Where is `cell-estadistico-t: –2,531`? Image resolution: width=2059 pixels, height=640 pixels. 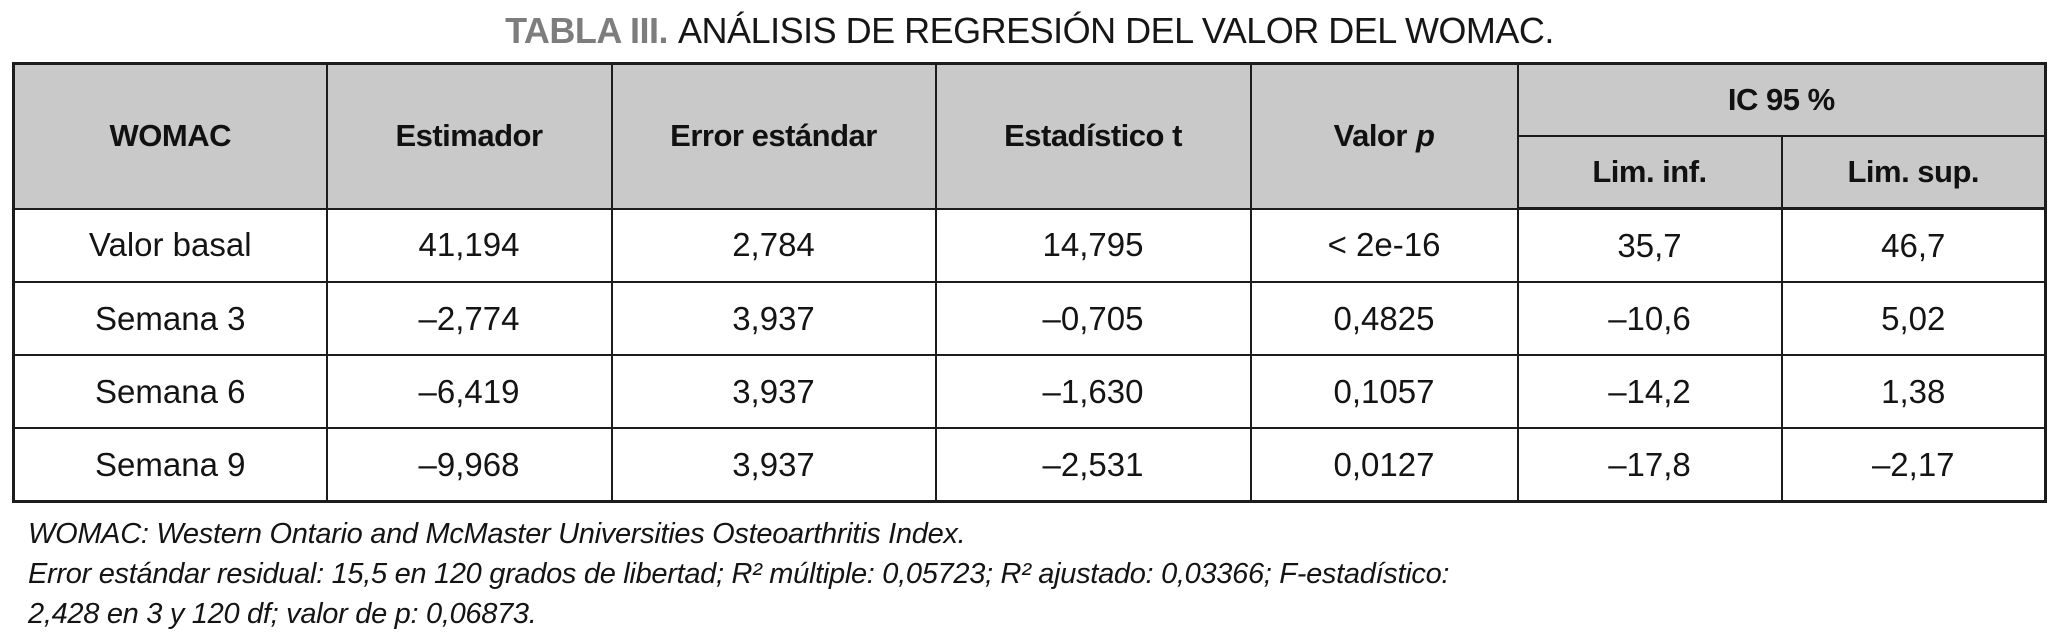 cell-estadistico-t: –2,531 is located at coordinates (1093, 465).